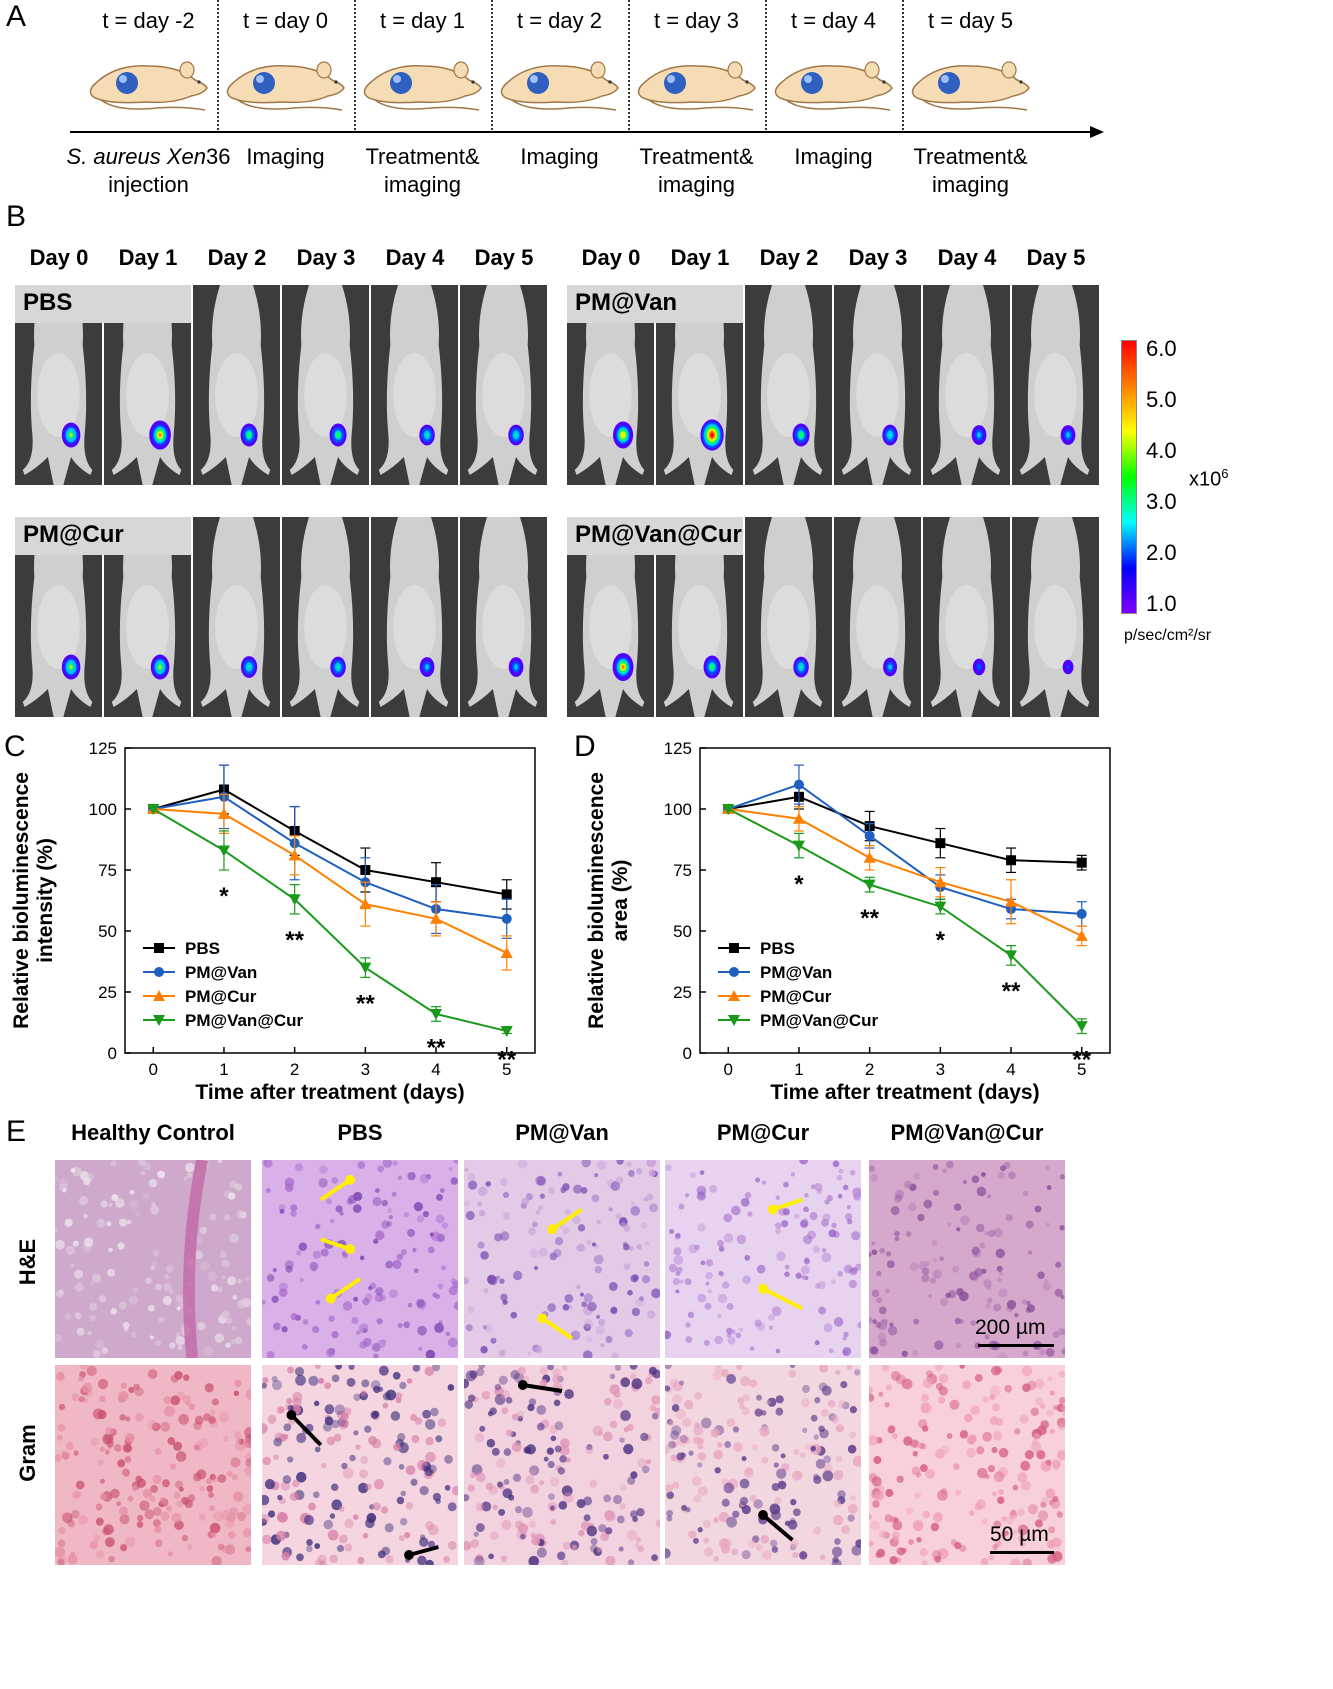 This screenshot has height=1689, width=1333. What do you see at coordinates (1225, 473) in the screenshot?
I see `colorbar-exponent: 6` at bounding box center [1225, 473].